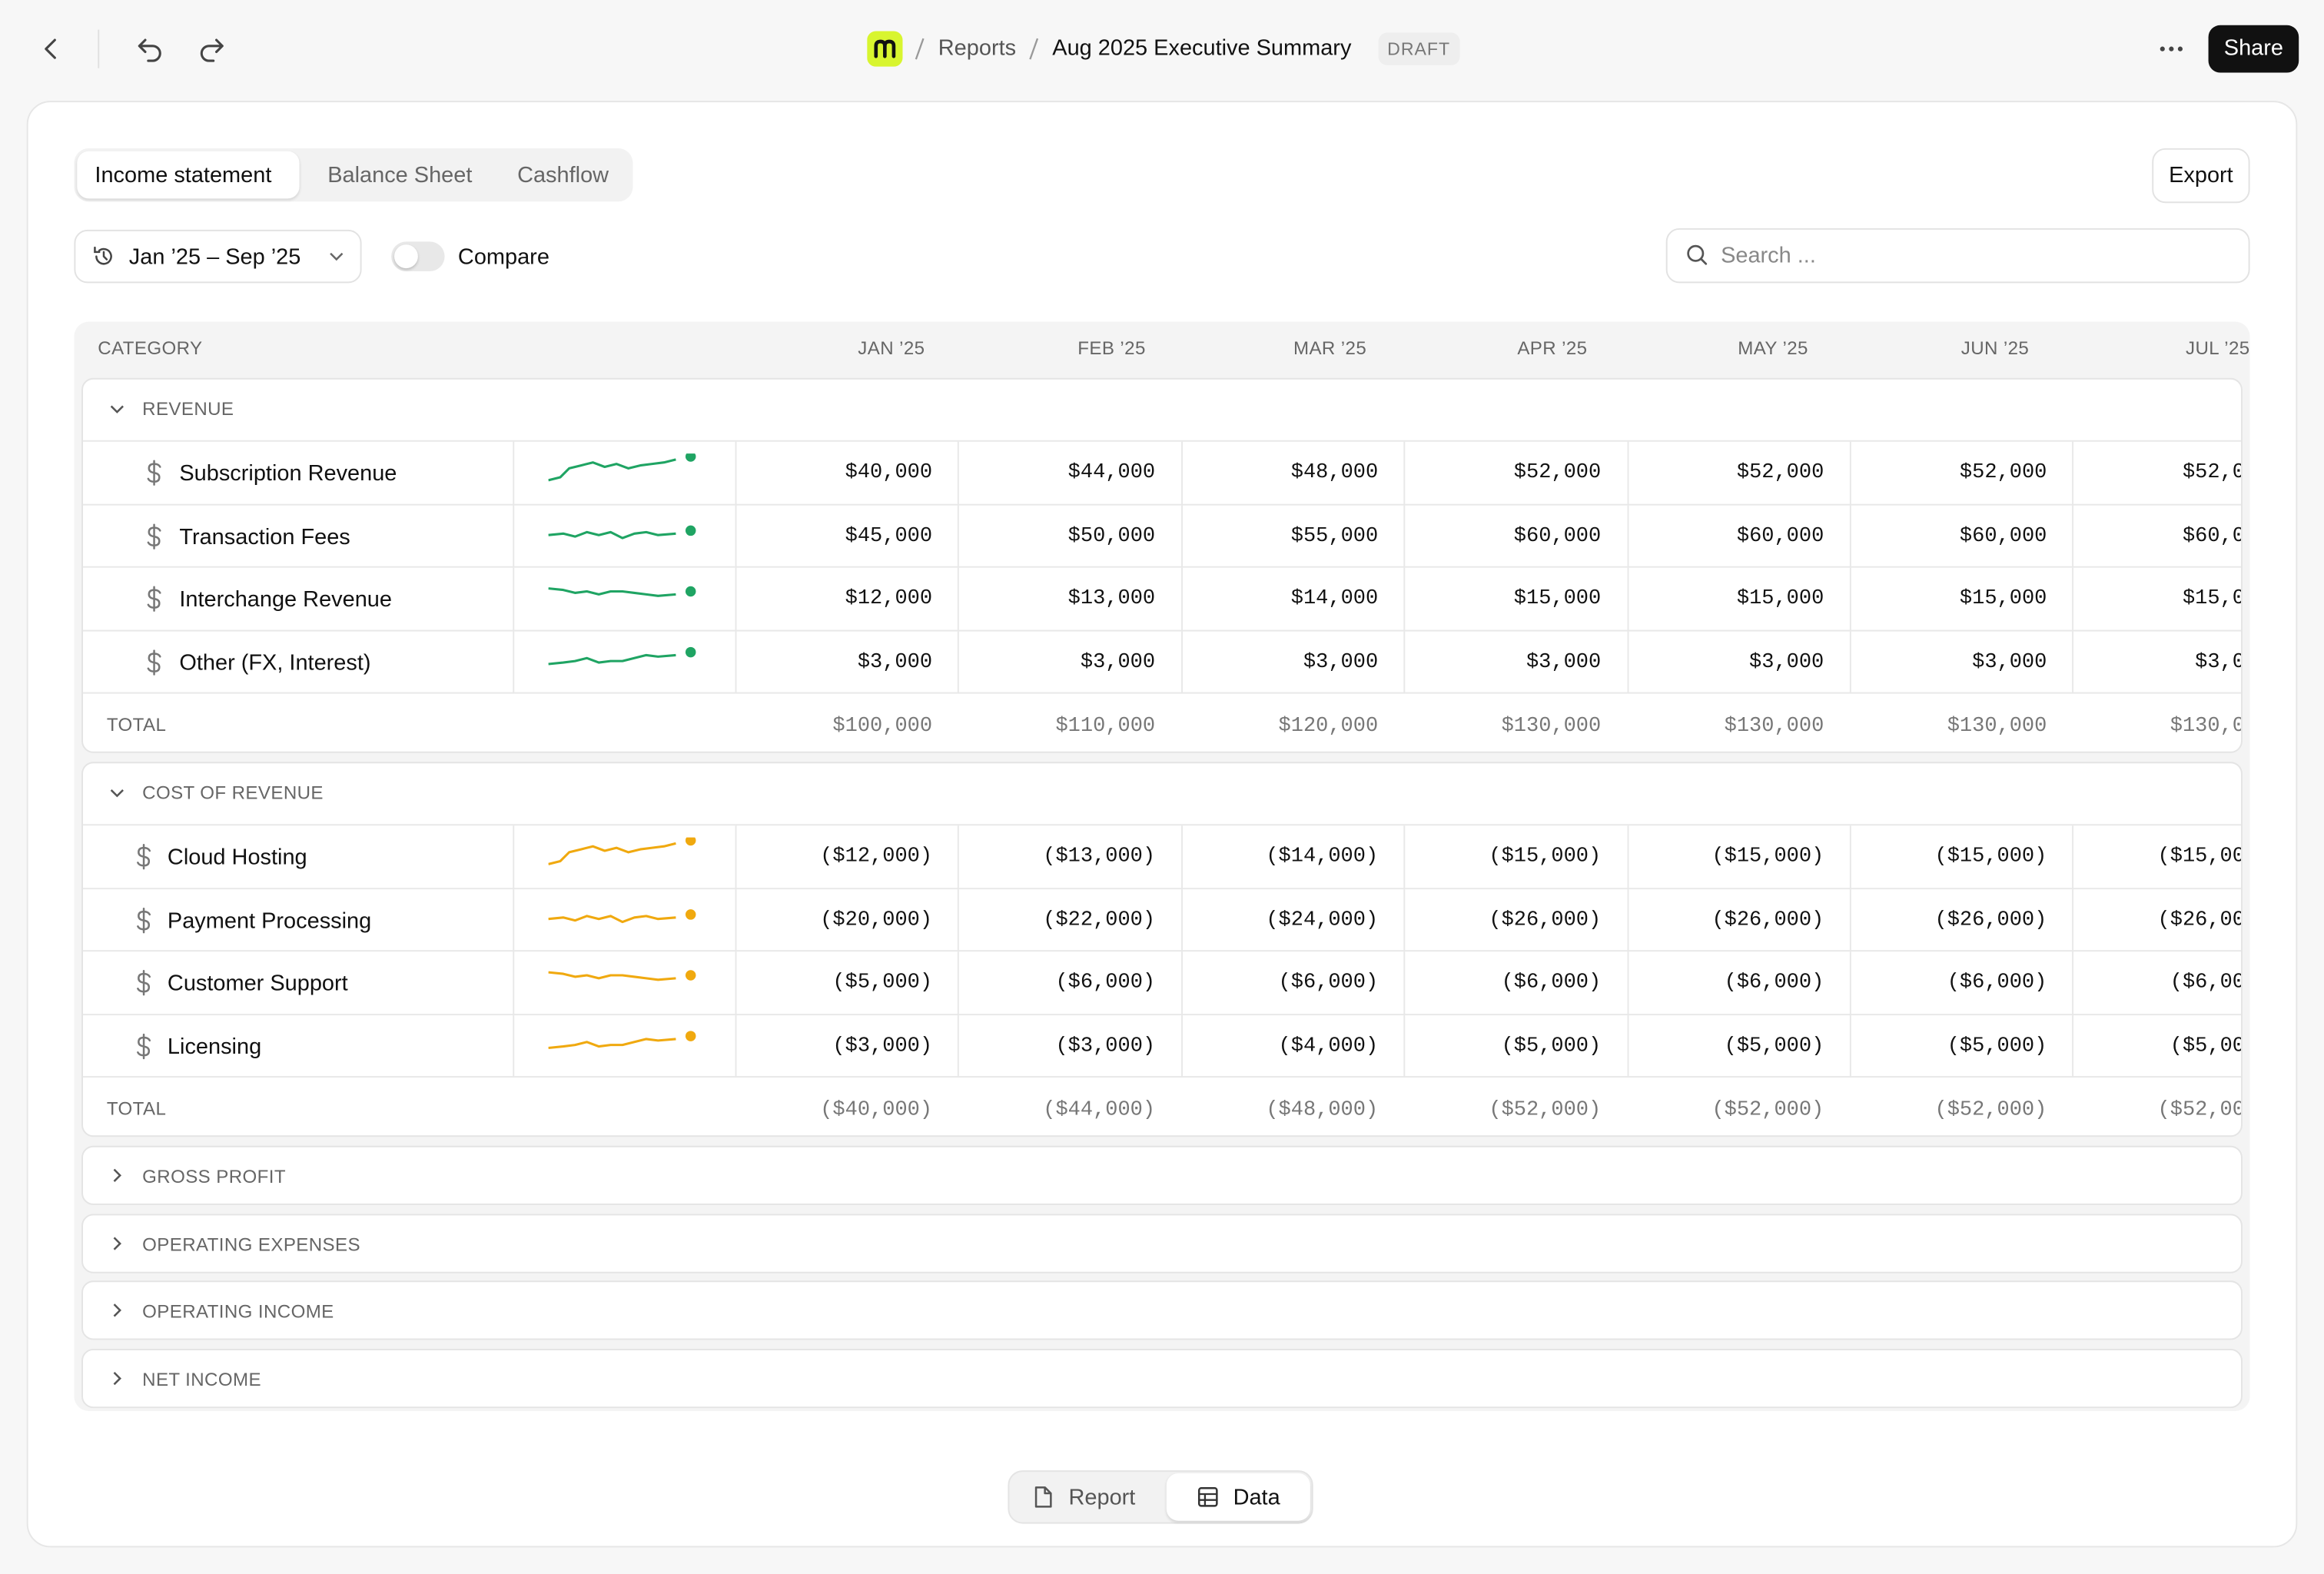 The image size is (2324, 1574). I want to click on compare-label: Compare, so click(503, 257).